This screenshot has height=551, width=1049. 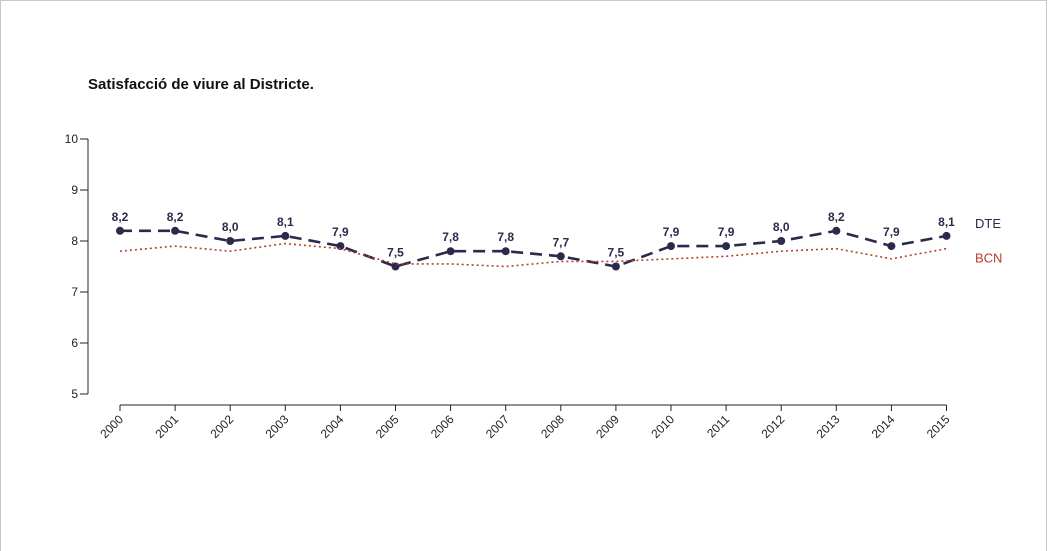 What do you see at coordinates (277, 426) in the screenshot?
I see `x-tick-label-2003: 2003` at bounding box center [277, 426].